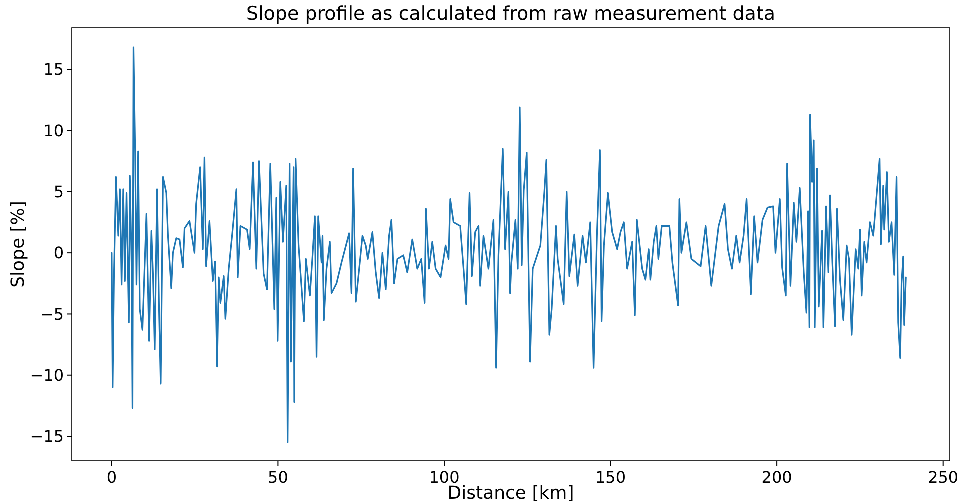 The width and height of the screenshot is (962, 503). What do you see at coordinates (777, 477) in the screenshot?
I see `x-tick-label: 200` at bounding box center [777, 477].